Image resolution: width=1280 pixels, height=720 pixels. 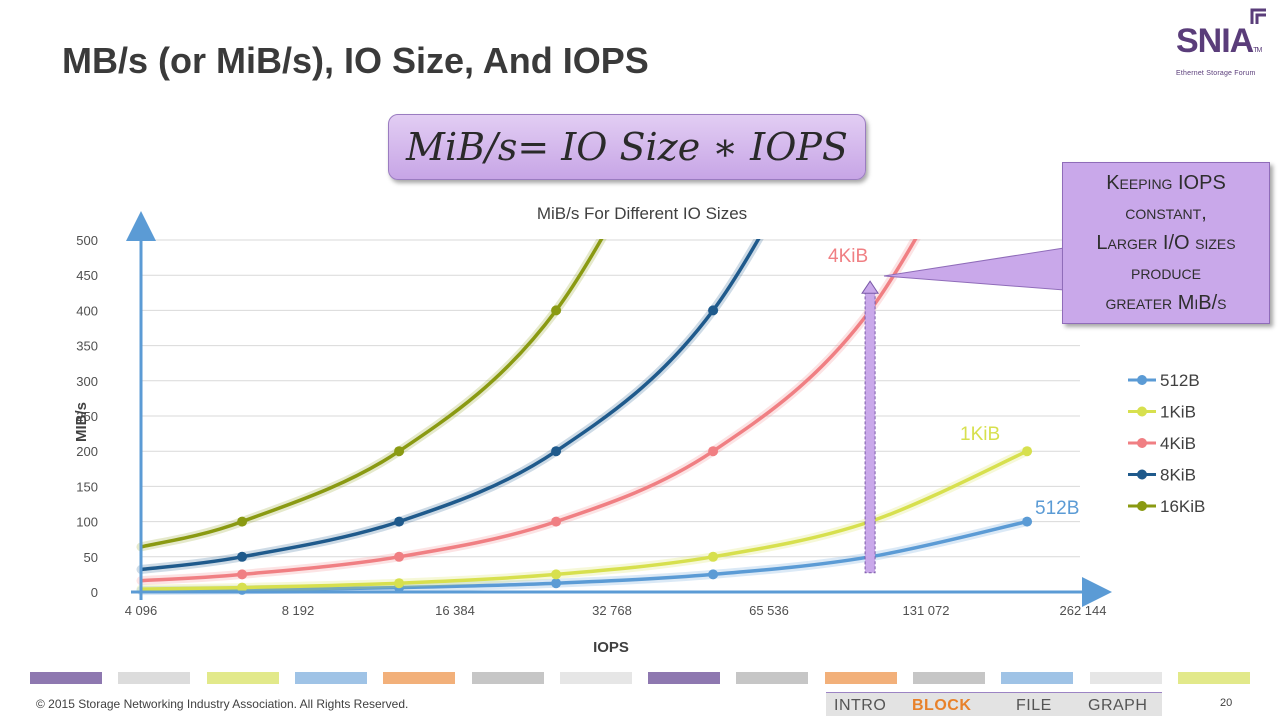 I want to click on highlight-arrow-head, so click(x=870, y=287).